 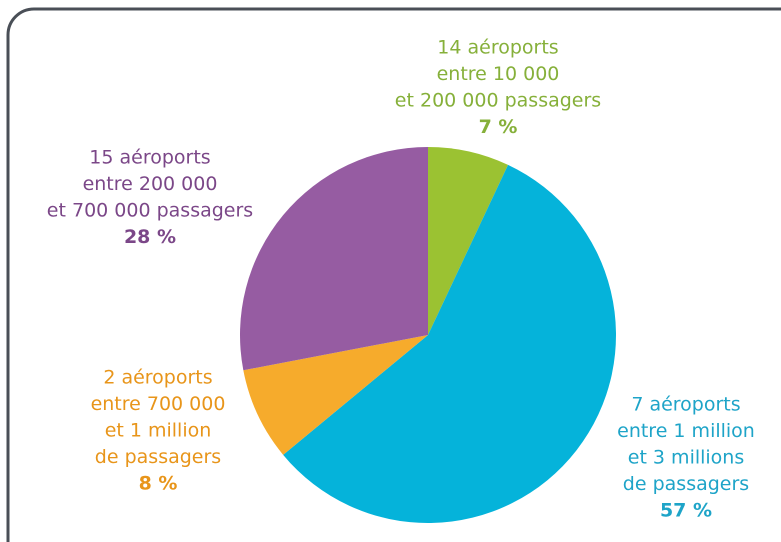 I want to click on slice-label: 2 aéroports, so click(x=157, y=378).